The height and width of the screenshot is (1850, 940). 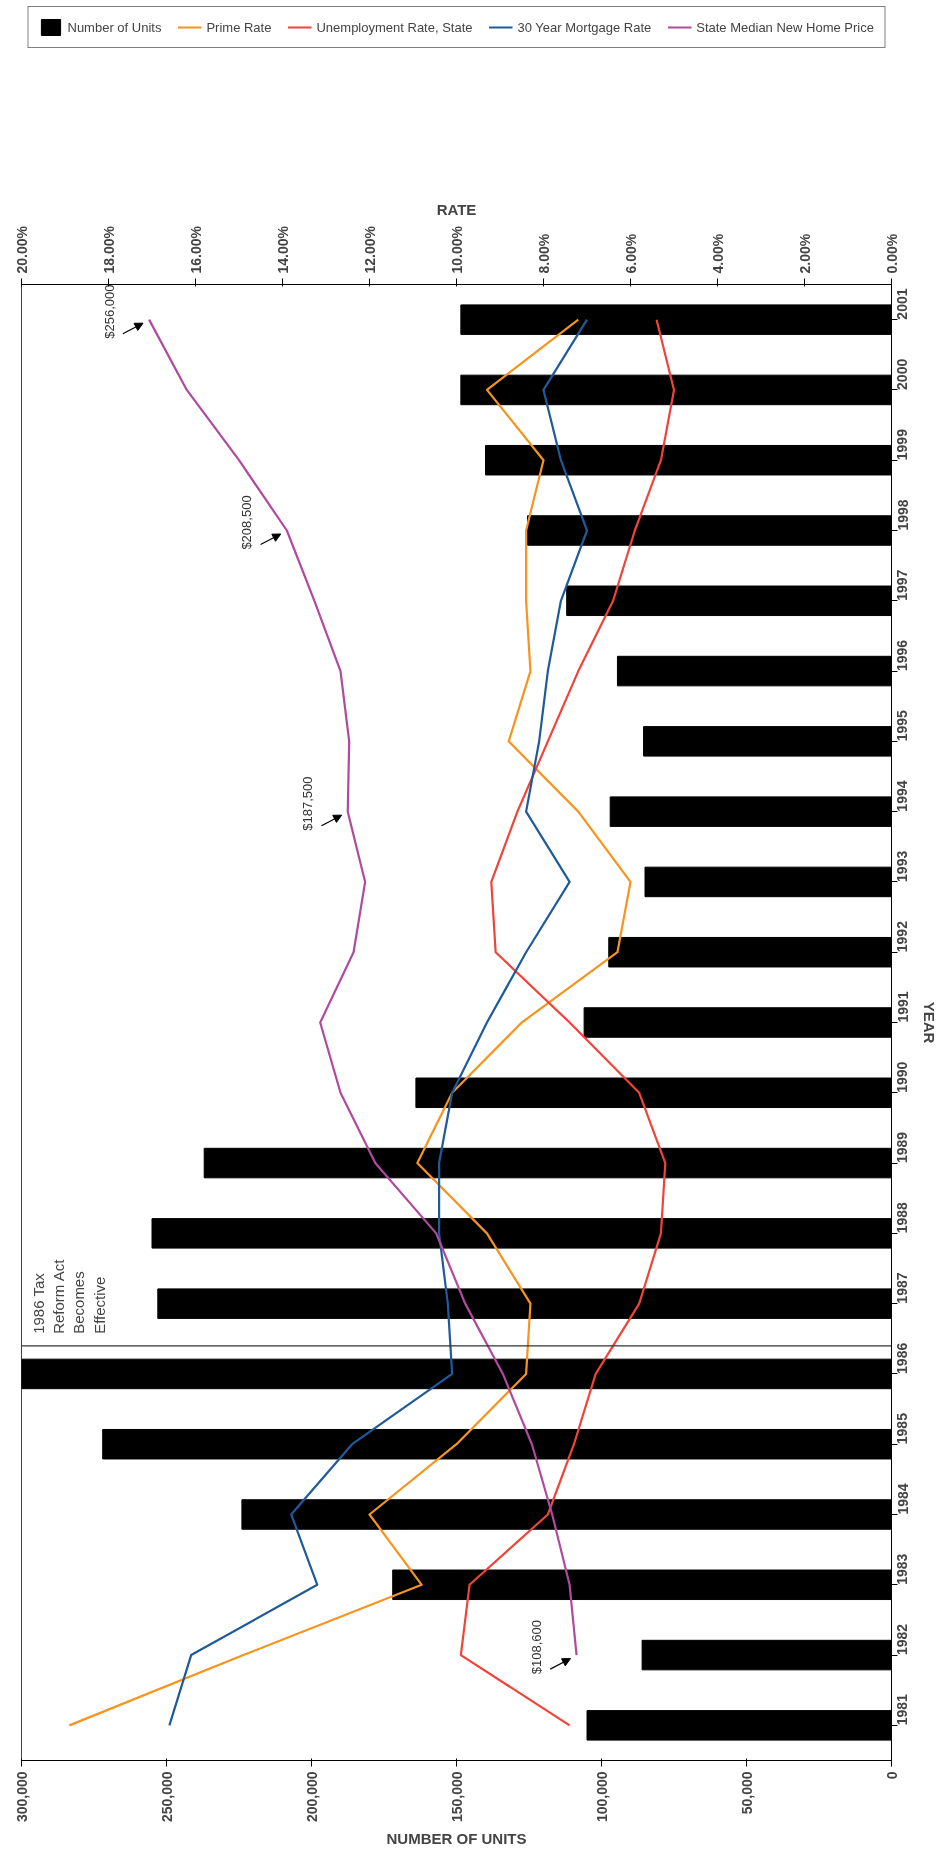 What do you see at coordinates (114, 27) in the screenshot?
I see `legend-label: Number of Units` at bounding box center [114, 27].